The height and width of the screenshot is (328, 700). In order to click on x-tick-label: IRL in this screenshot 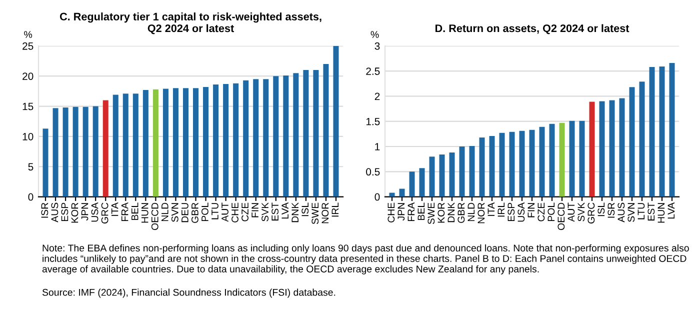, I will do `click(501, 209)`.